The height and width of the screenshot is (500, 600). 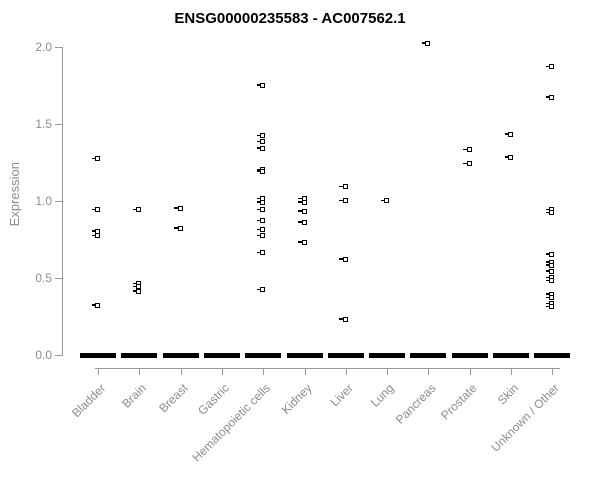 What do you see at coordinates (43, 355) in the screenshot?
I see `y-tick-label: 0.0` at bounding box center [43, 355].